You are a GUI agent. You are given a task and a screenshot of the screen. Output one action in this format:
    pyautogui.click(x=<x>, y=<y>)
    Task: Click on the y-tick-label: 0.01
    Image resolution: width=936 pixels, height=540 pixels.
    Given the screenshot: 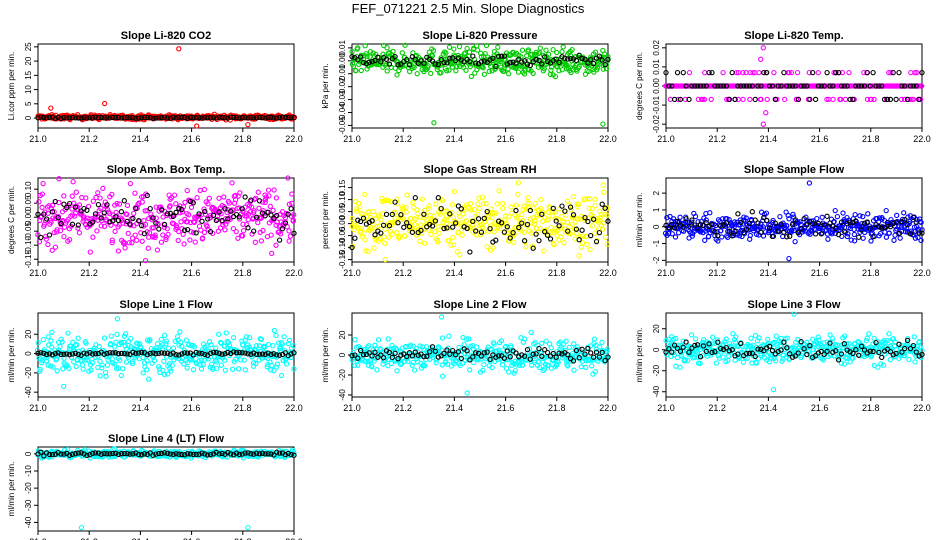 What is the action you would take?
    pyautogui.click(x=656, y=67)
    